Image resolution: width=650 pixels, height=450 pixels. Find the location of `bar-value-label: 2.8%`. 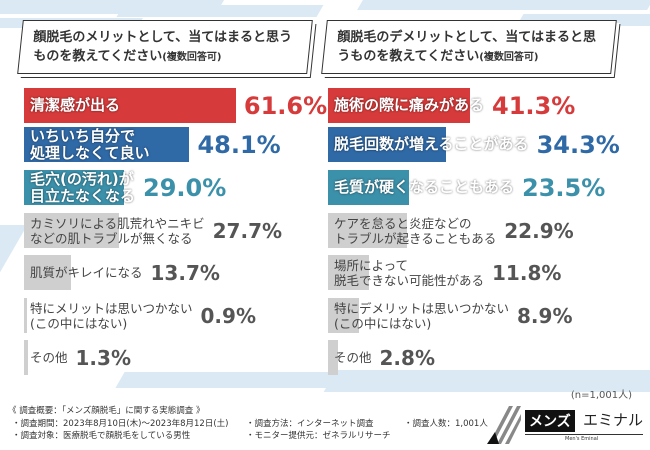

bar-value-label: 2.8% is located at coordinates (407, 357).